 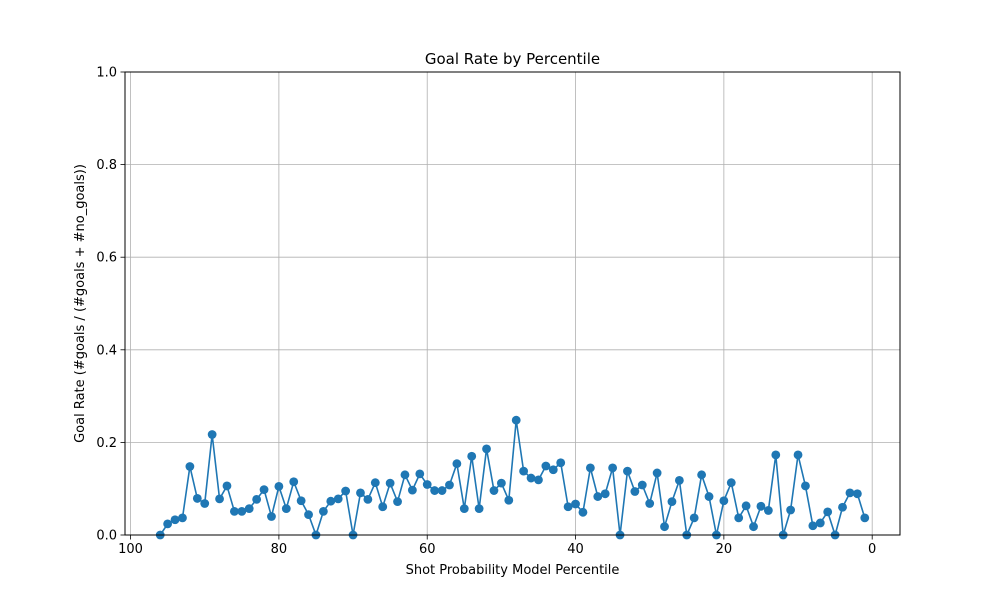 I want to click on x-tick-label: 60, so click(x=427, y=549).